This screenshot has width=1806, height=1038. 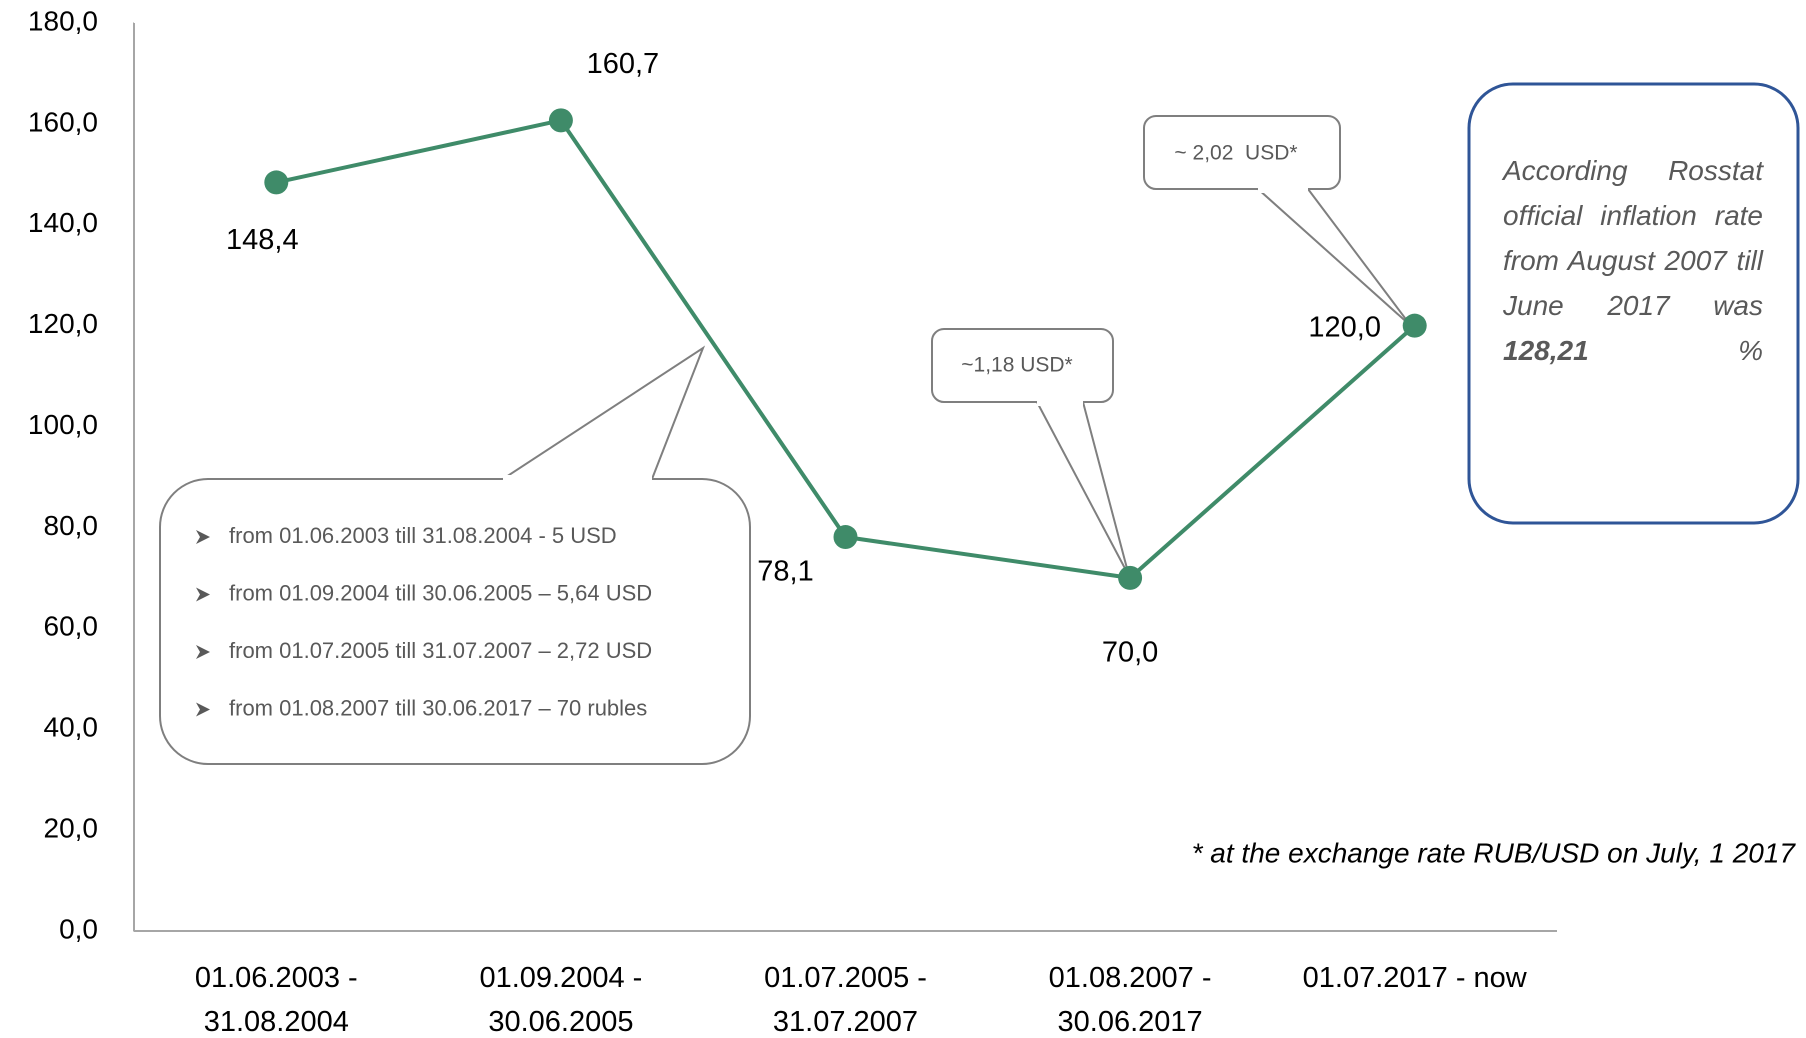 What do you see at coordinates (1016, 365) in the screenshot?
I see `callout-text: ~1,18 USD*` at bounding box center [1016, 365].